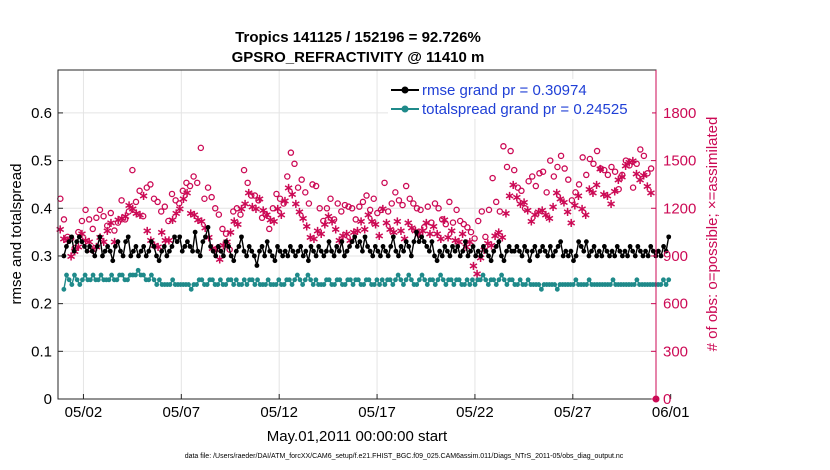 The width and height of the screenshot is (830, 470). Describe the element at coordinates (675, 351) in the screenshot. I see `y2-tick-label: 300` at that location.